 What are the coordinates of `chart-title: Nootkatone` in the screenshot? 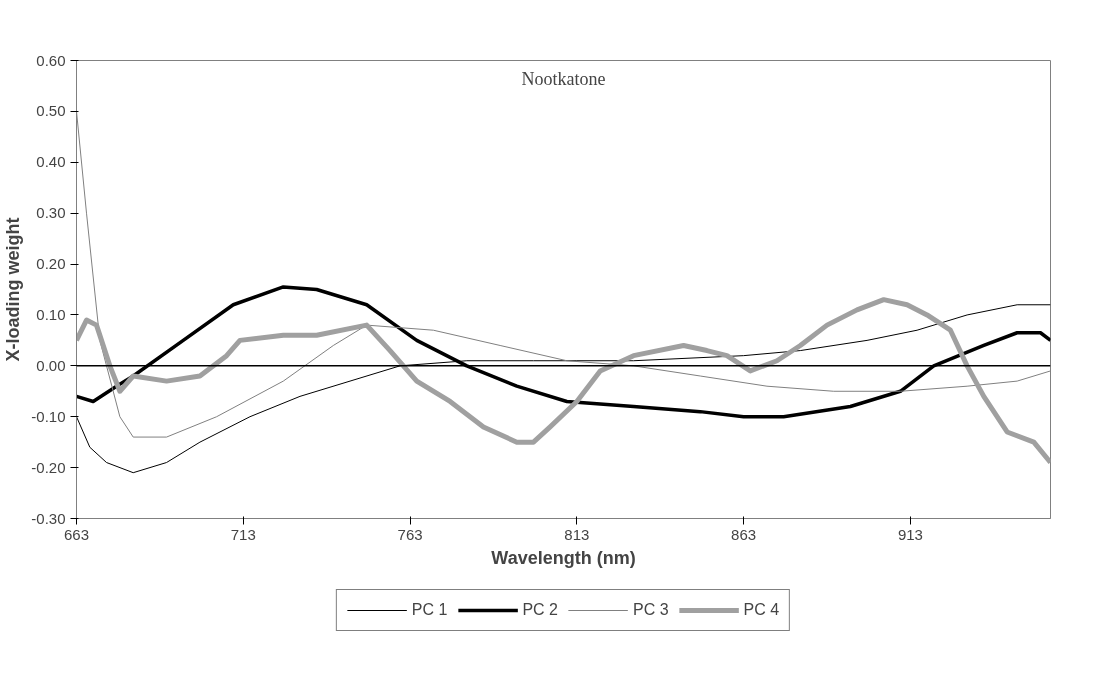 It's located at (563, 78).